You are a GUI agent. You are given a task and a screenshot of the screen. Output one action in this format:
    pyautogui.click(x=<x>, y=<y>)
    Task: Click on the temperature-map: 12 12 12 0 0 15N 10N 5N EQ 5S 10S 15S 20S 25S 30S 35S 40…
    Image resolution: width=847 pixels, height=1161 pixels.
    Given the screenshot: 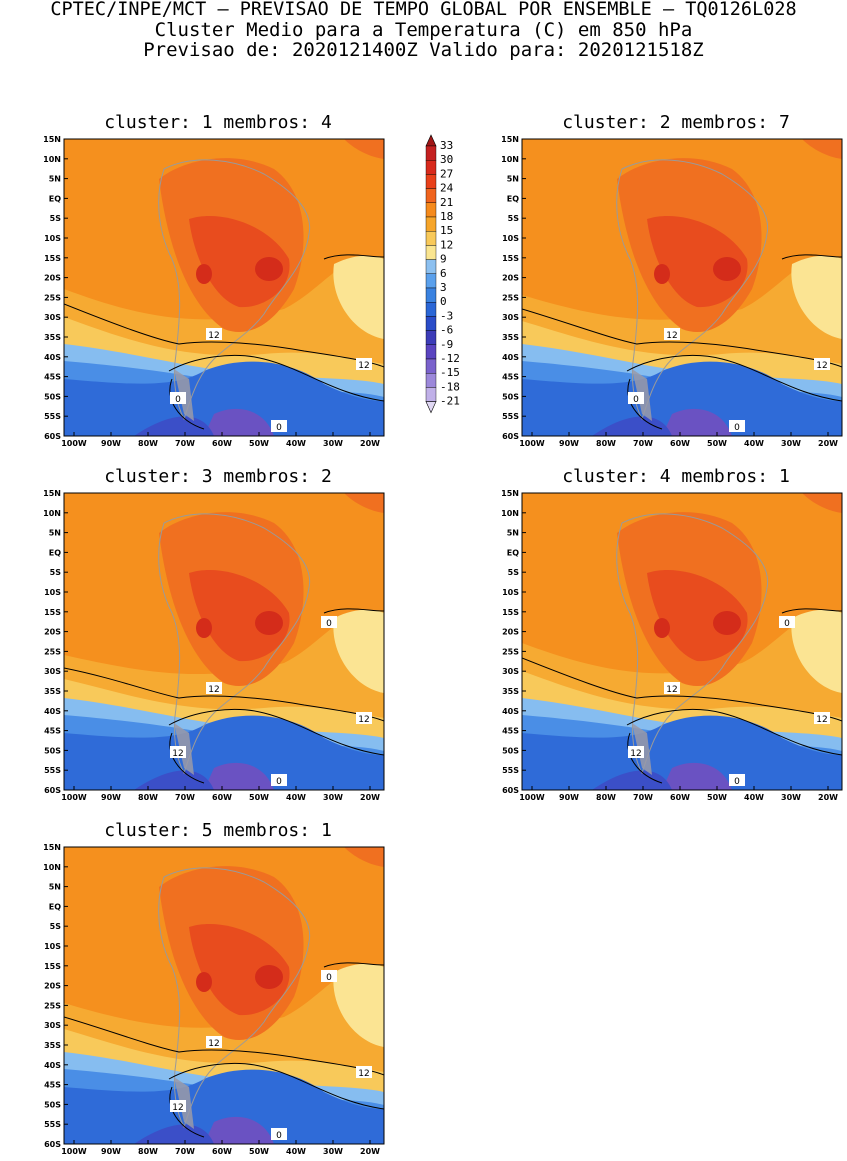 What is the action you would take?
    pyautogui.click(x=214, y=645)
    